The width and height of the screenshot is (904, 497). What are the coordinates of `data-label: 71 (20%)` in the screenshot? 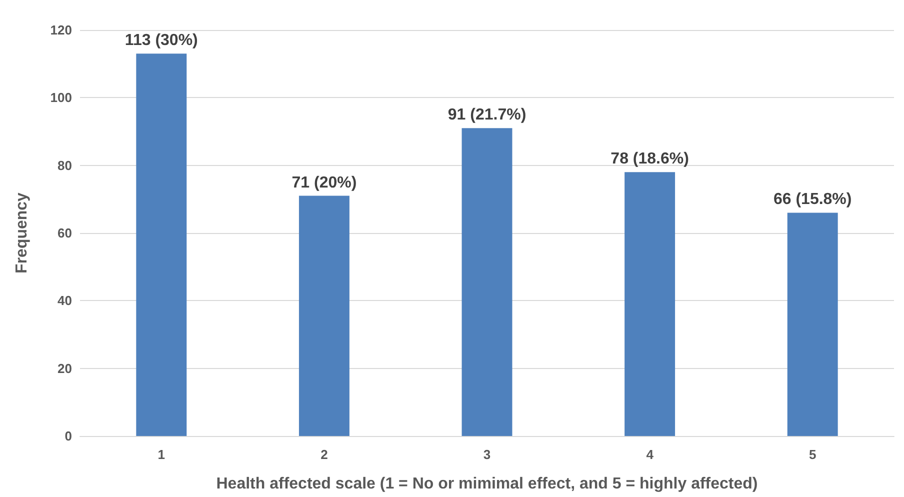 It's located at (324, 183).